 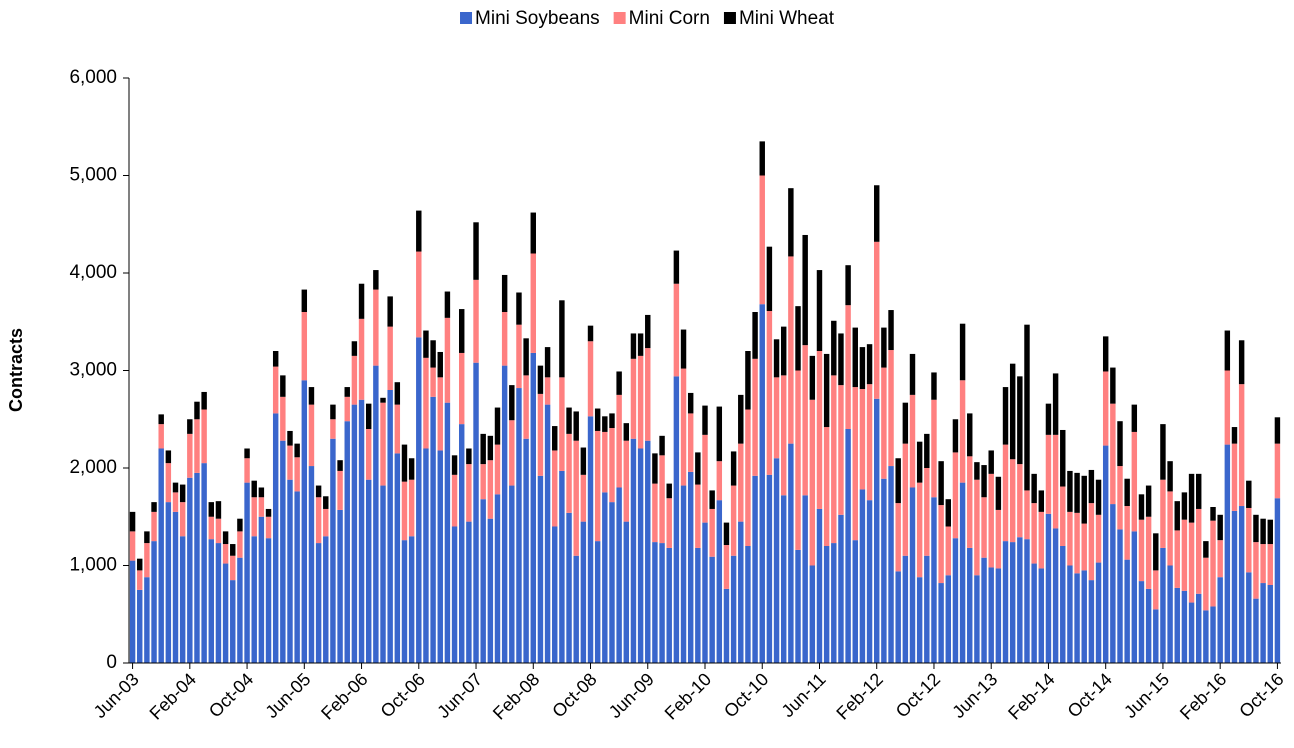 I want to click on y-tick-label: 0, so click(x=111, y=662).